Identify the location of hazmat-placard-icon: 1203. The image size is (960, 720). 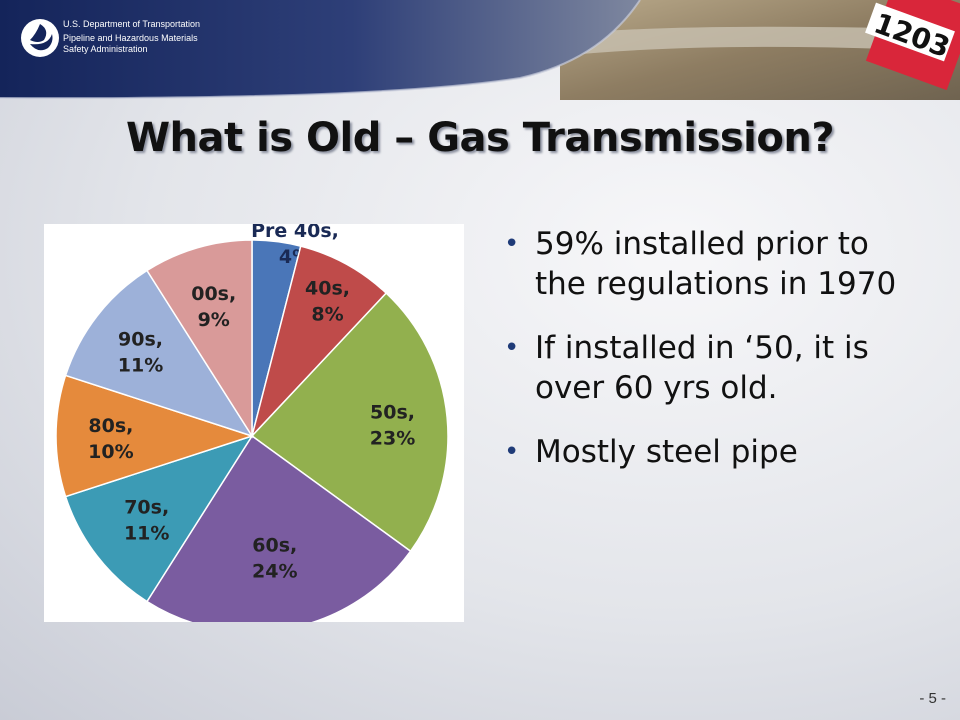
(912, 45).